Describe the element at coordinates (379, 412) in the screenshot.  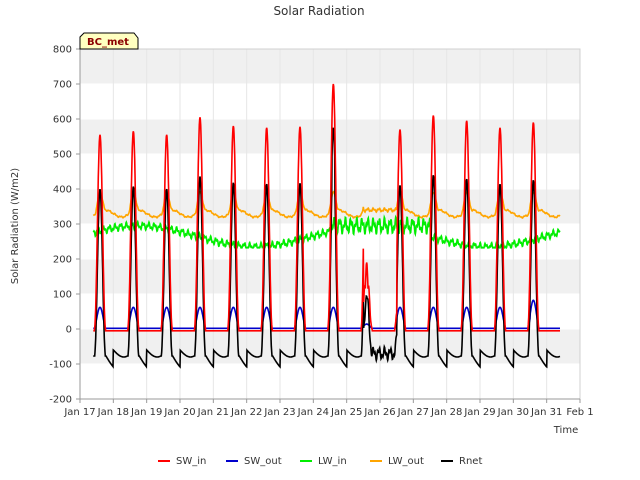
I see `x-tick-label: Jan 26` at that location.